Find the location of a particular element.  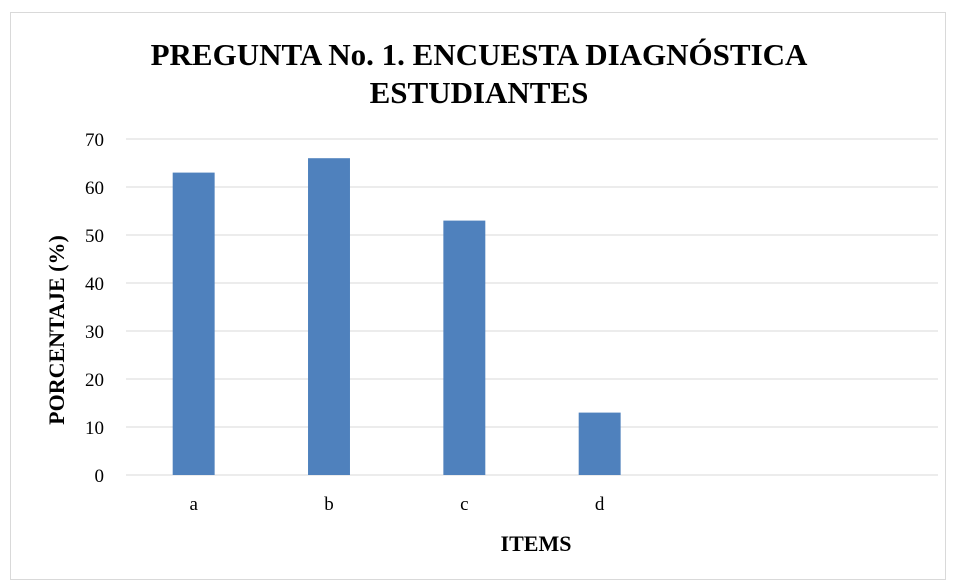

y-tick-label: 10 is located at coordinates (94, 428).